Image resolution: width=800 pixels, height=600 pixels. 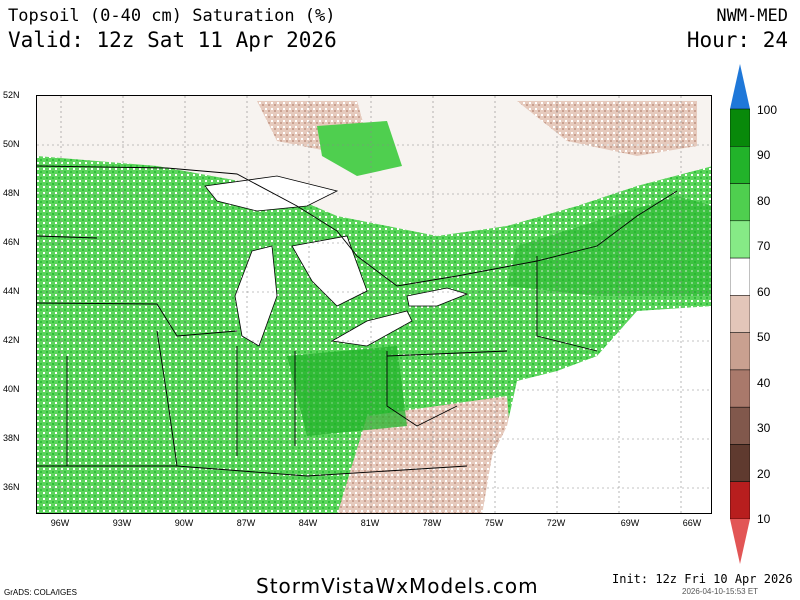 I want to click on generated-timestamp: 2026-04-10-15:53 ET, so click(x=720, y=591).